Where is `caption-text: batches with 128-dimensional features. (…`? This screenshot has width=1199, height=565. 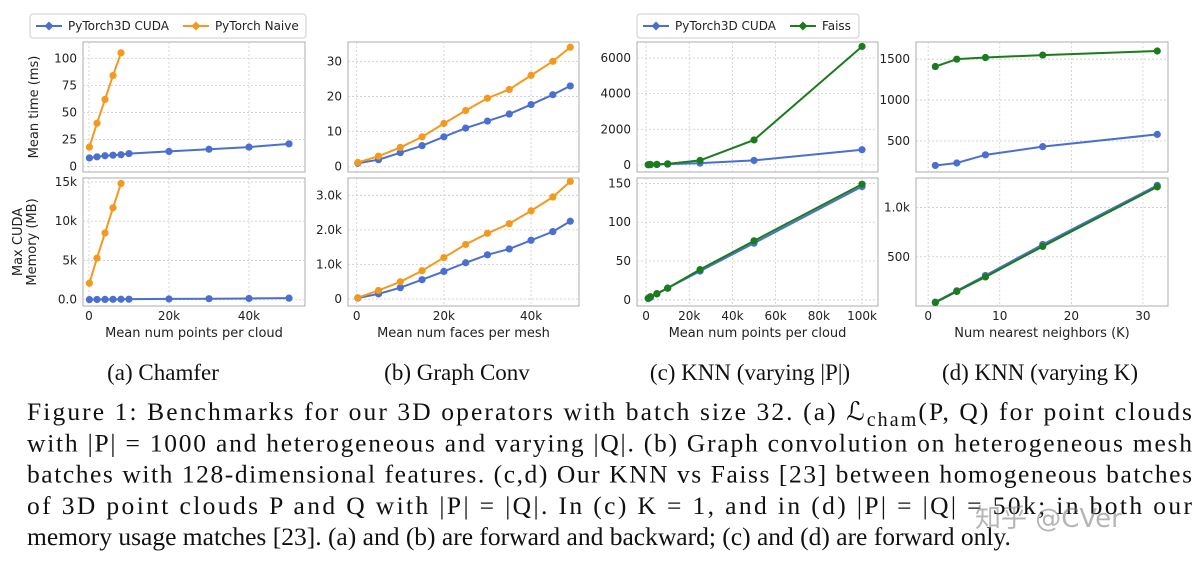
caption-text: batches with 128-dimensional features. (… is located at coordinates (609, 474).